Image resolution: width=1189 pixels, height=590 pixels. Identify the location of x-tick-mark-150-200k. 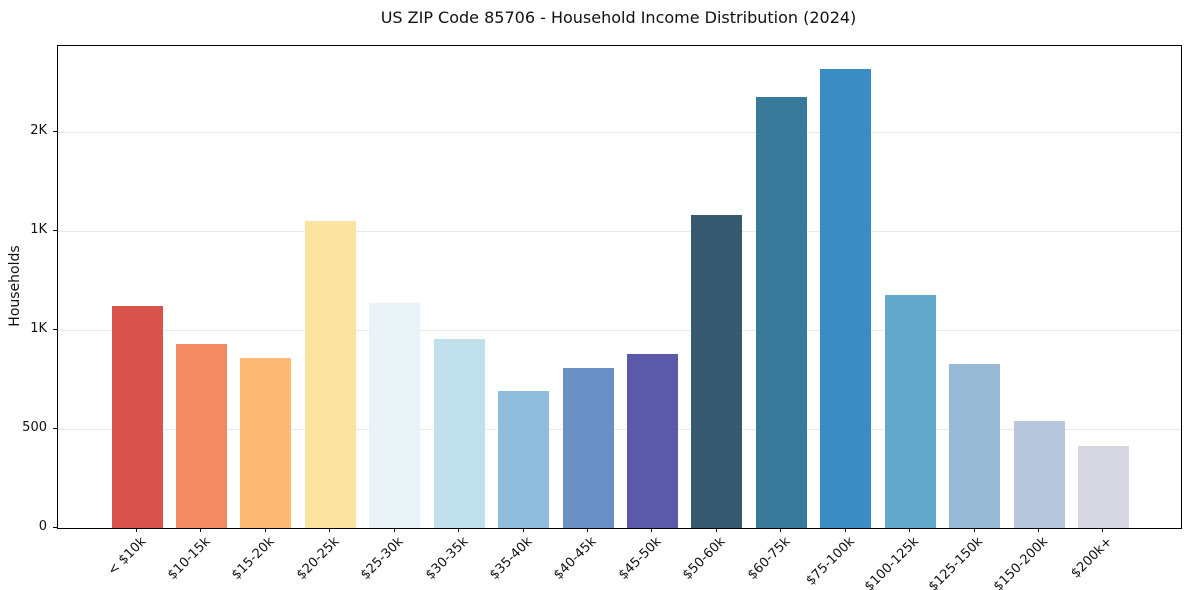
(1039, 530).